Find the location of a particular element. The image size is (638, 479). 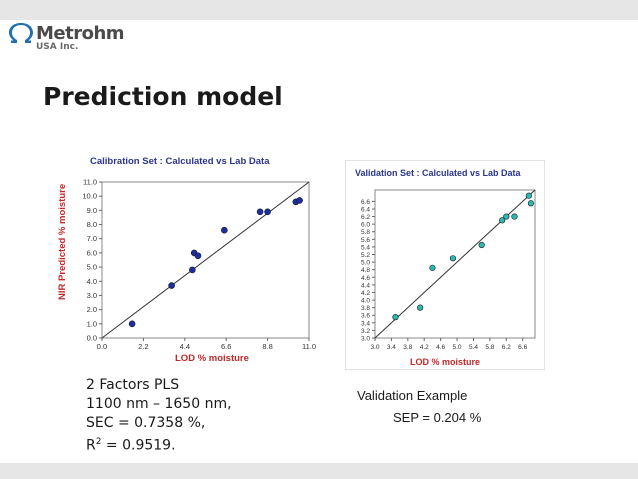

metrohm-omega-icon is located at coordinates (21, 33).